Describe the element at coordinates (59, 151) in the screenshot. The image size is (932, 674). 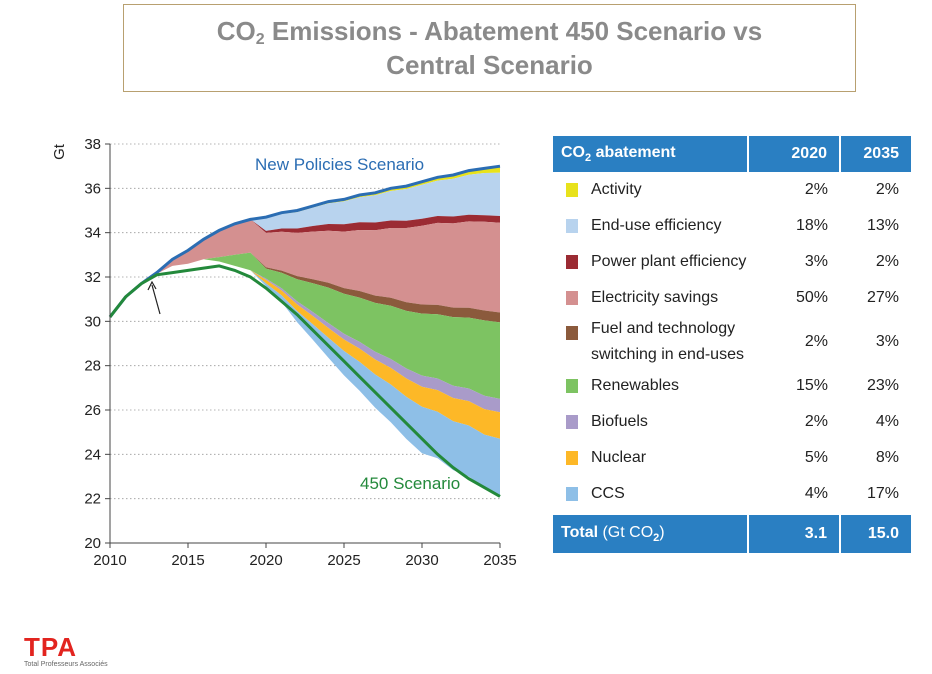
I see `y-axis-label: Gt` at that location.